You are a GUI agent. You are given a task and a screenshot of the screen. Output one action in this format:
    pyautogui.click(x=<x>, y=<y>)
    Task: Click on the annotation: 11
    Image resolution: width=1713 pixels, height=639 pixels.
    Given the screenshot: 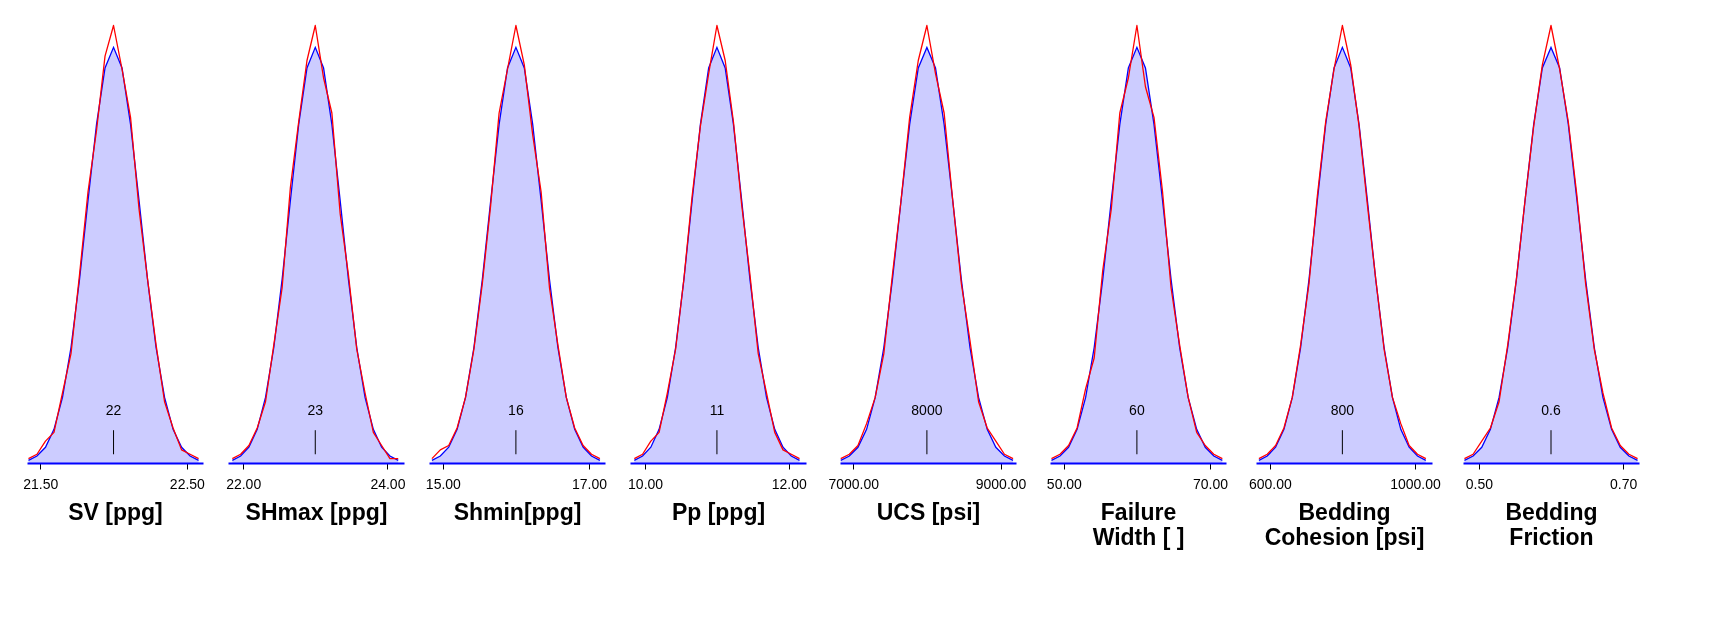 What is the action you would take?
    pyautogui.click(x=717, y=409)
    